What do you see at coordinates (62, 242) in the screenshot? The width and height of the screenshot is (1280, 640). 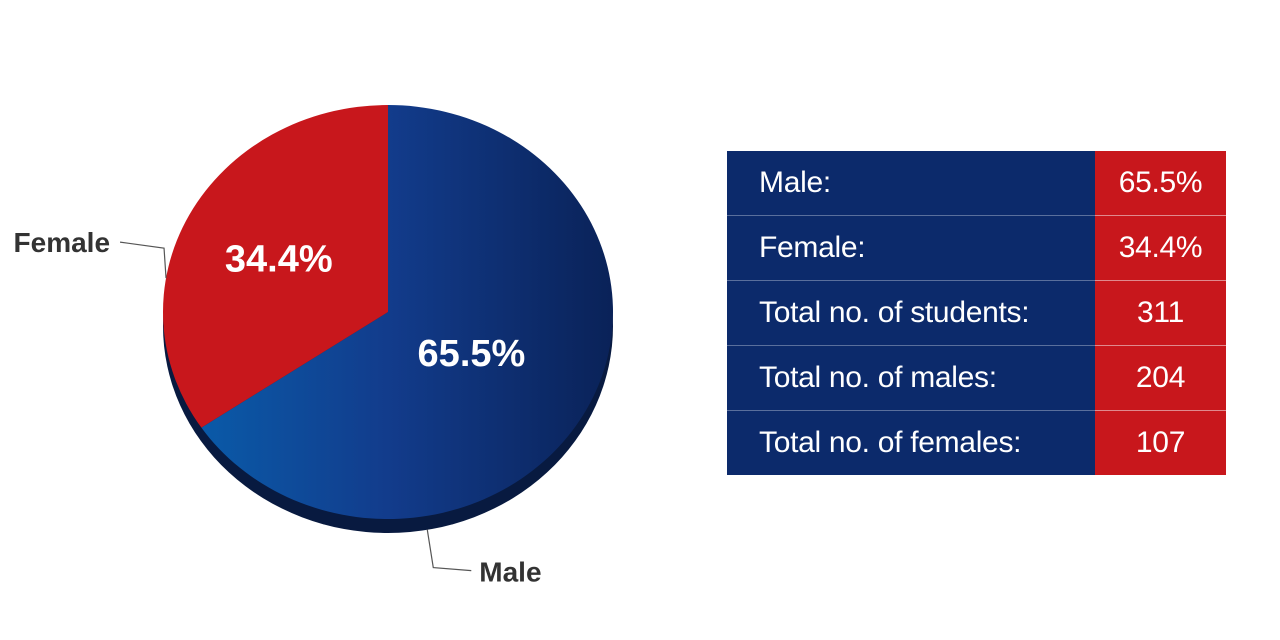 I see `slice-category-label-female: Female` at bounding box center [62, 242].